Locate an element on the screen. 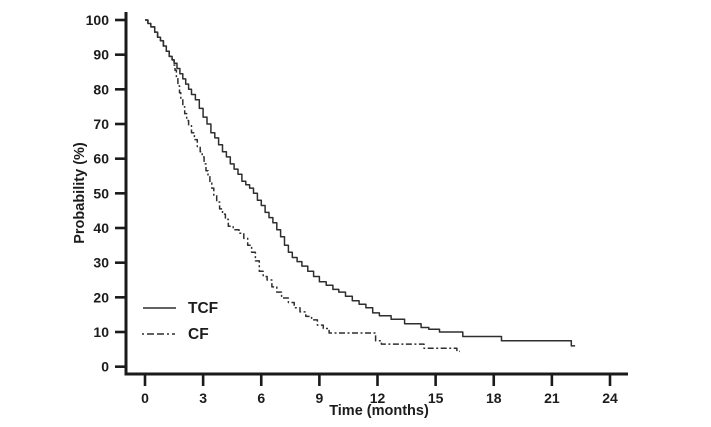 This screenshot has height=427, width=711. y-tick-label: 100 is located at coordinates (98, 20).